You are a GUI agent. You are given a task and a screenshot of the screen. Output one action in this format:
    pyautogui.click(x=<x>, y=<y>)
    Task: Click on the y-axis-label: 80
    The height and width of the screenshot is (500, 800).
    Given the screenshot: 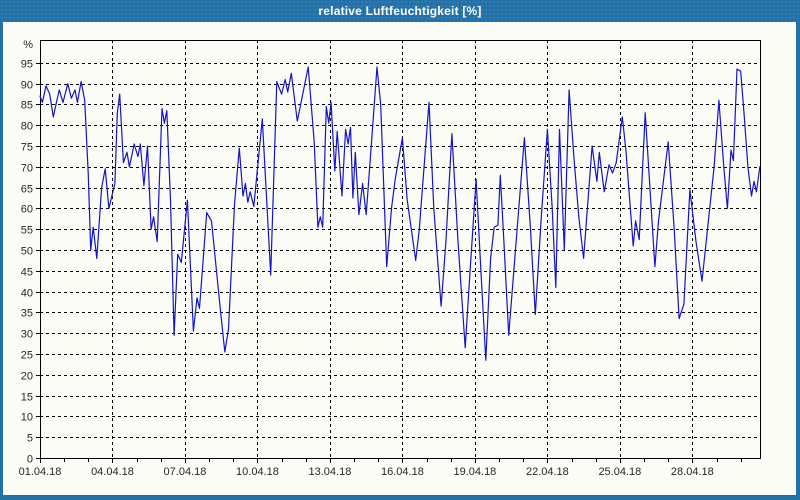 What is the action you would take?
    pyautogui.click(x=27, y=127)
    